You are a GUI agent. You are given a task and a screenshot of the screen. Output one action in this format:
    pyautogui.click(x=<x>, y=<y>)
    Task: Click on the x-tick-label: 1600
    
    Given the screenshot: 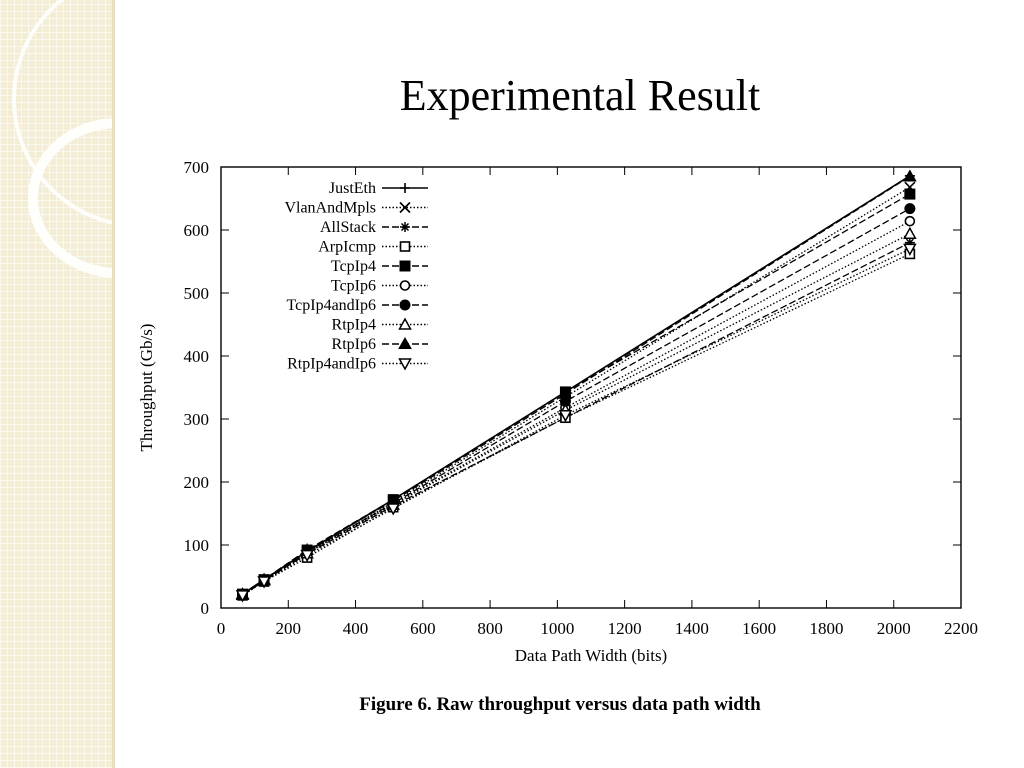 What is the action you would take?
    pyautogui.click(x=759, y=628)
    